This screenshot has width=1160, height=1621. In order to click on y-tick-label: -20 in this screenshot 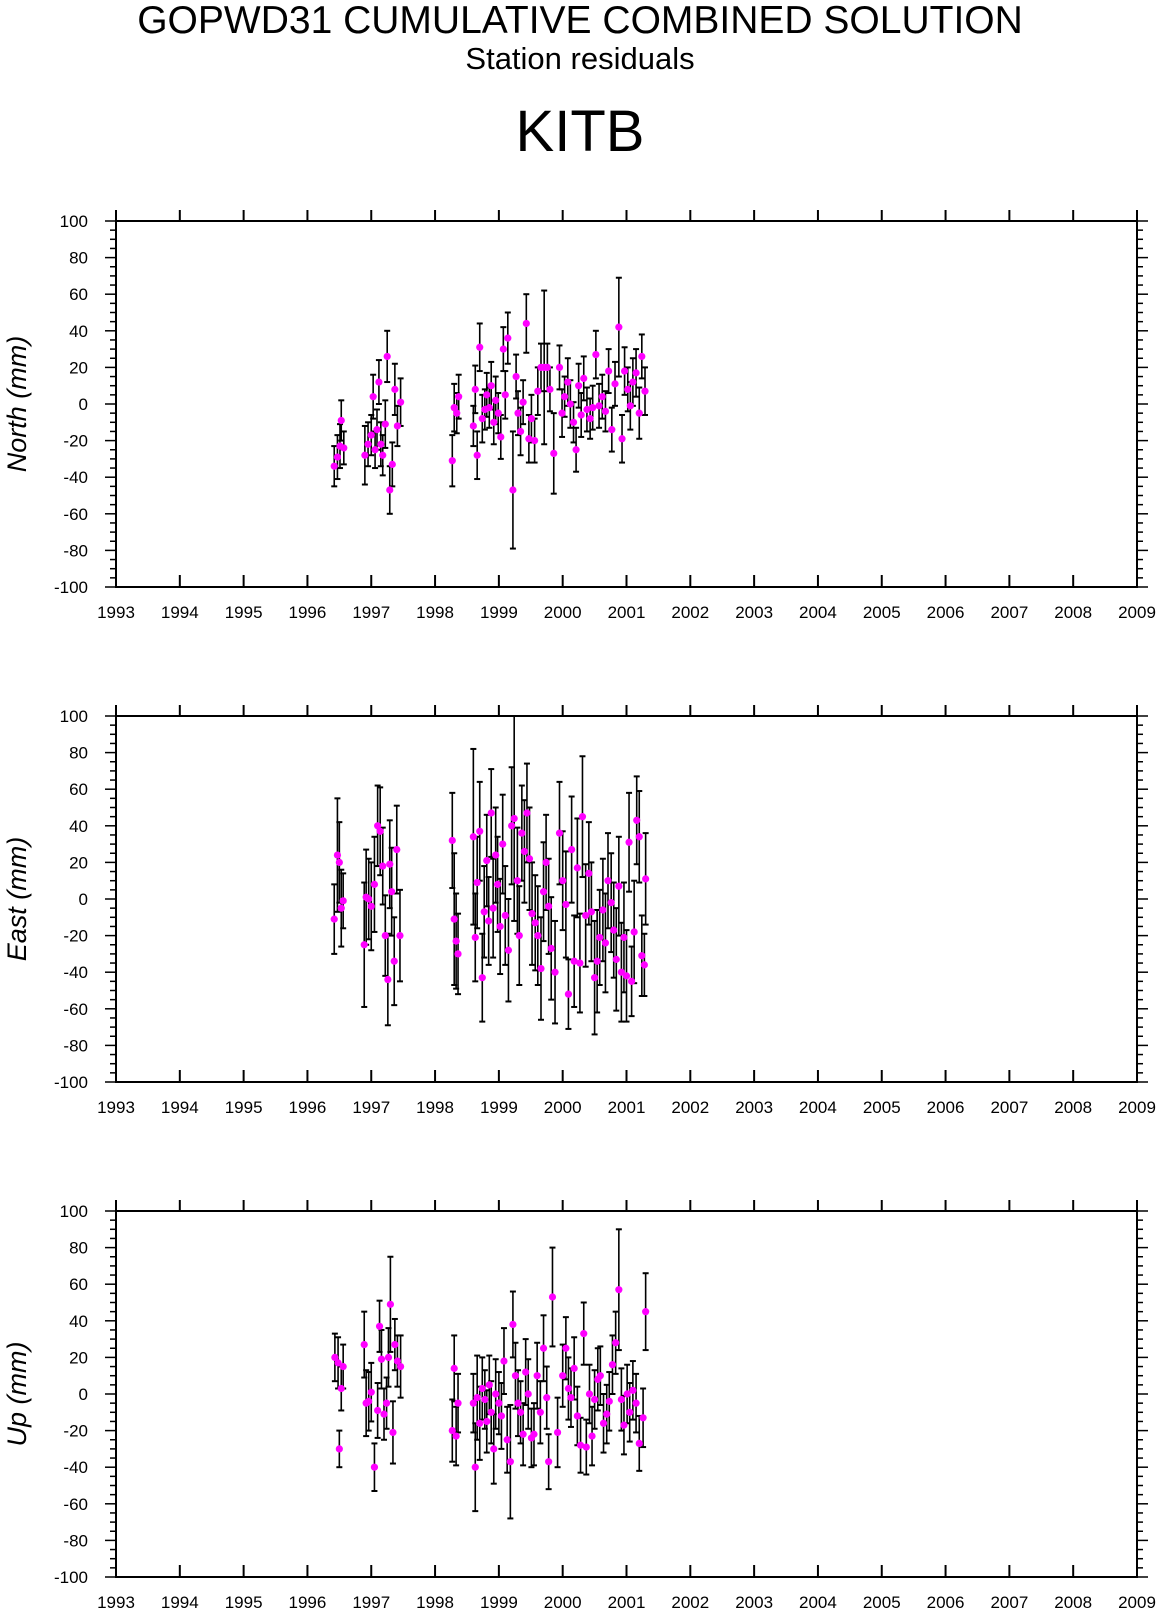, I will do `click(75, 1431)`.